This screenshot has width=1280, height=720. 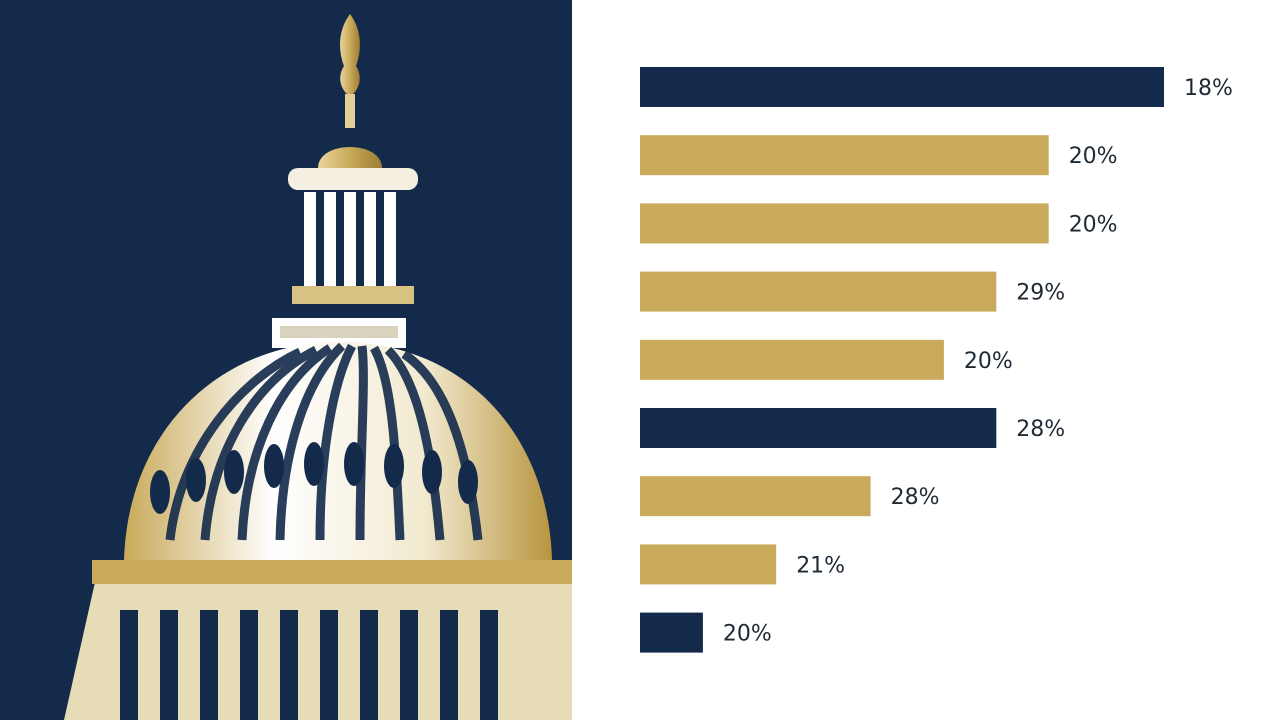 I want to click on bar-label-4: 29%, so click(x=1040, y=293).